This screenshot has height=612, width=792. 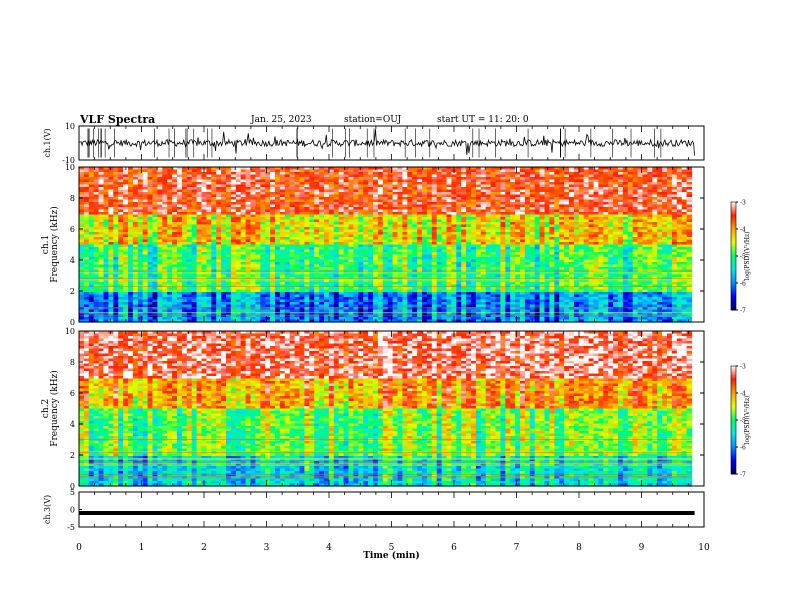 What do you see at coordinates (391, 555) in the screenshot?
I see `x-axis-label: Time (min)` at bounding box center [391, 555].